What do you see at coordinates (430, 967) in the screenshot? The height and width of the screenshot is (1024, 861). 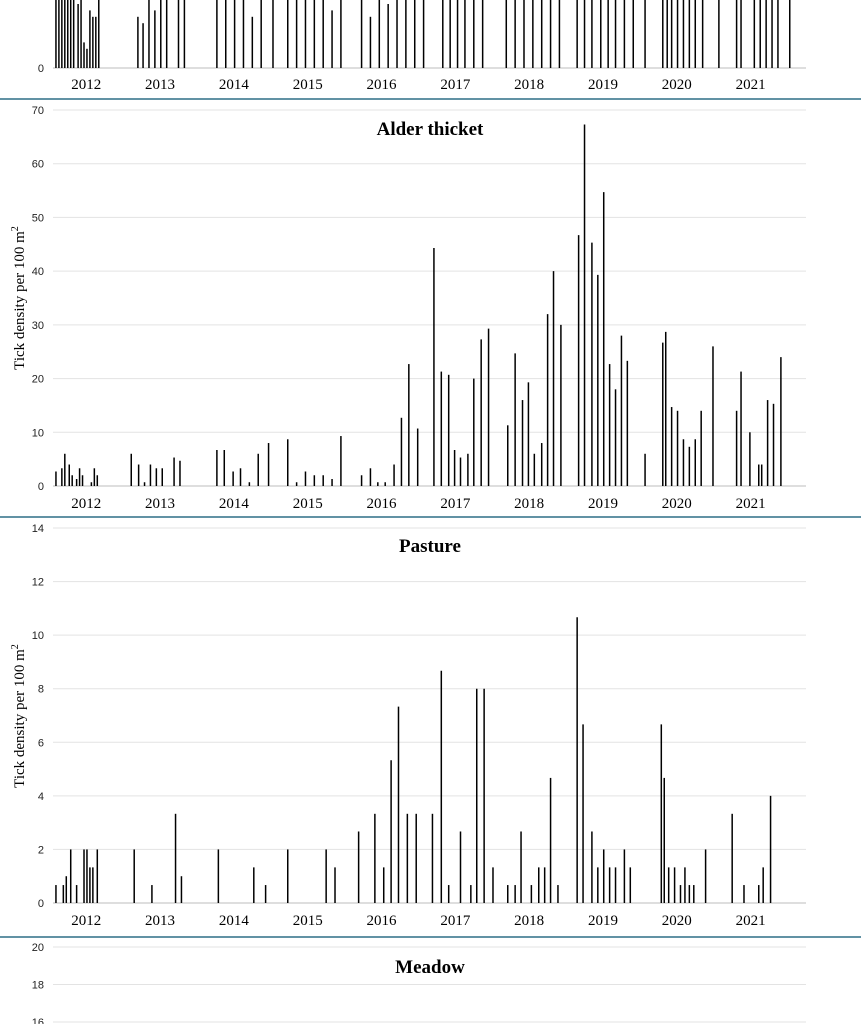 I see `chart-title: Meadow` at bounding box center [430, 967].